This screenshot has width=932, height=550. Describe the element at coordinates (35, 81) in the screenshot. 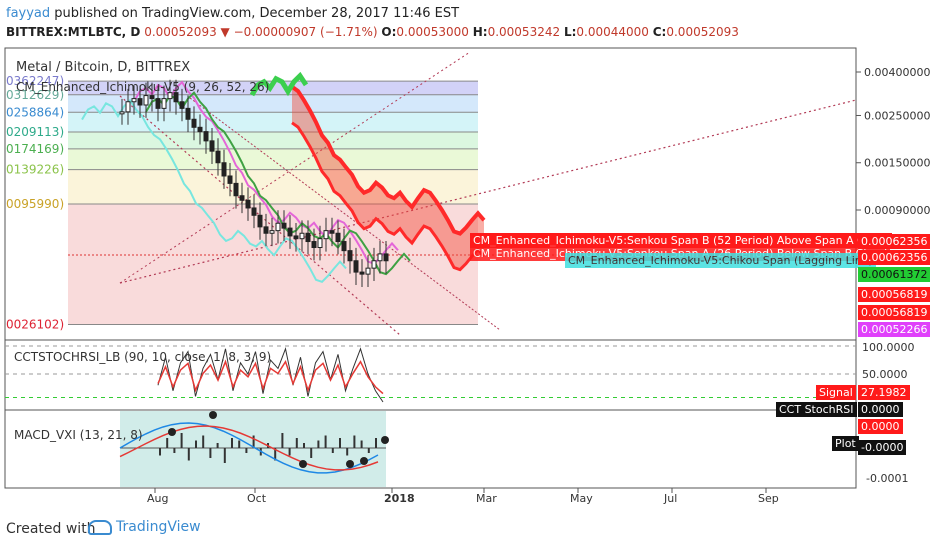

I see `fib-level-label: 0362247)` at that location.